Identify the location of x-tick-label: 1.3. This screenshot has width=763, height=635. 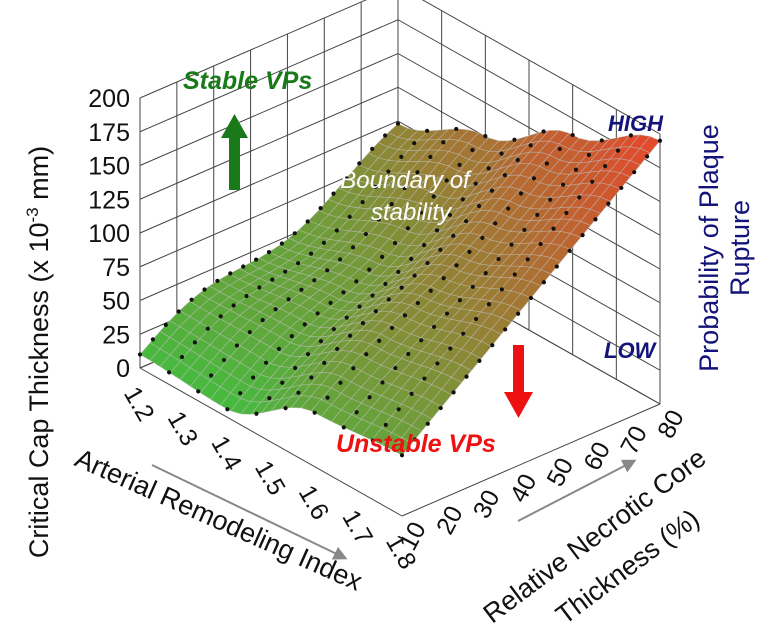
(183, 429).